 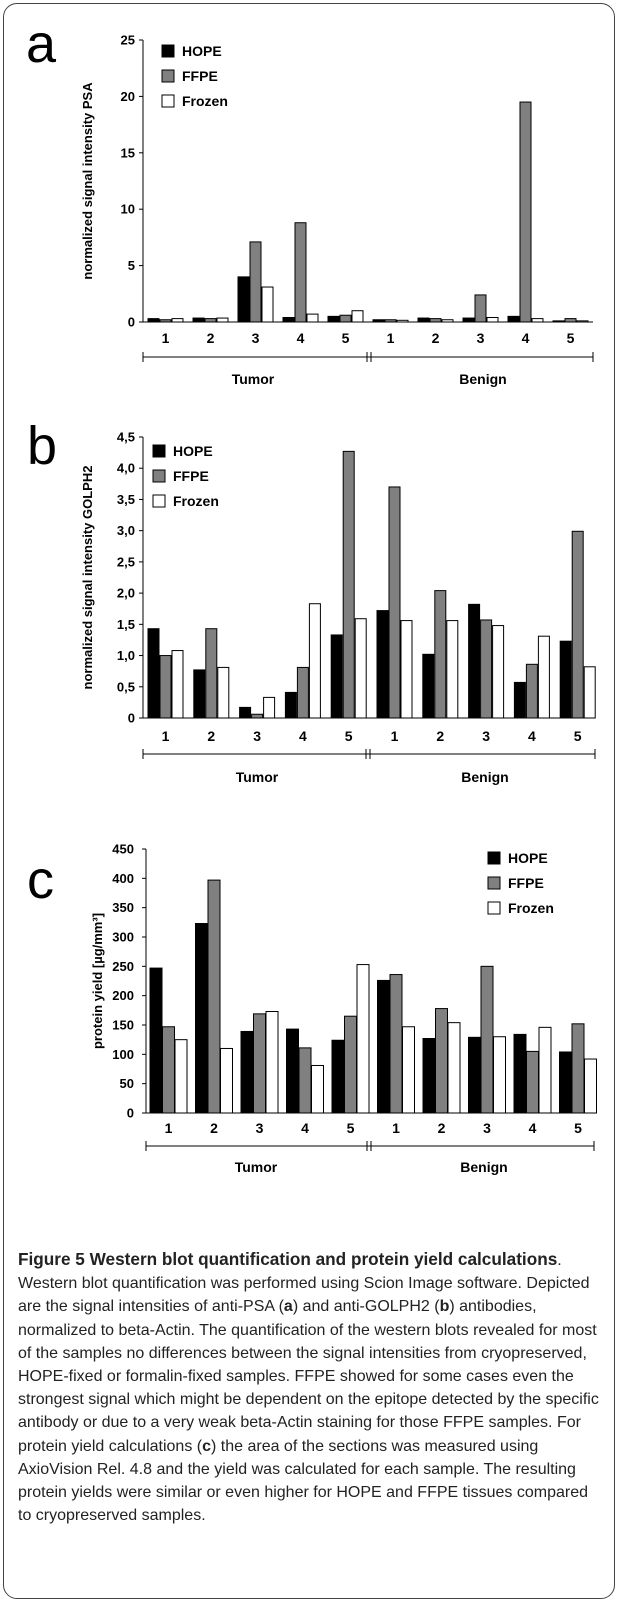 What do you see at coordinates (256, 1167) in the screenshot?
I see `group-label-tumor: Tumor` at bounding box center [256, 1167].